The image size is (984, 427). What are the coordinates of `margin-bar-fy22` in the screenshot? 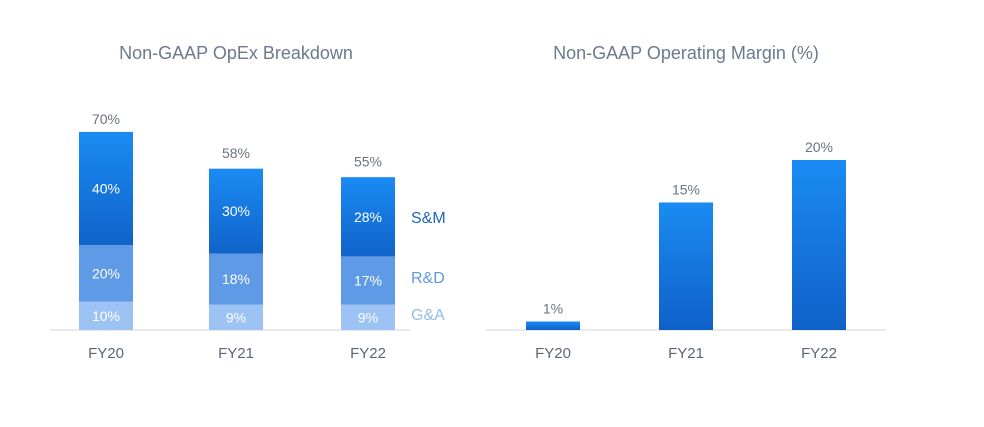 It's located at (819, 245).